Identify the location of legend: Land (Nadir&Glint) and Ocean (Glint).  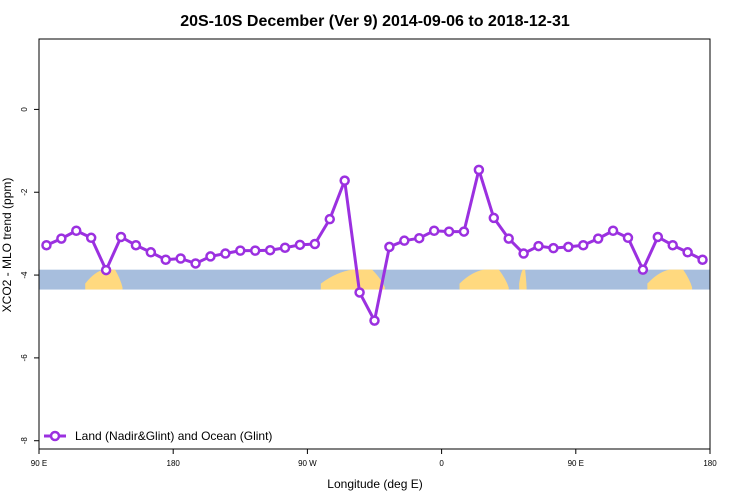
(158, 436).